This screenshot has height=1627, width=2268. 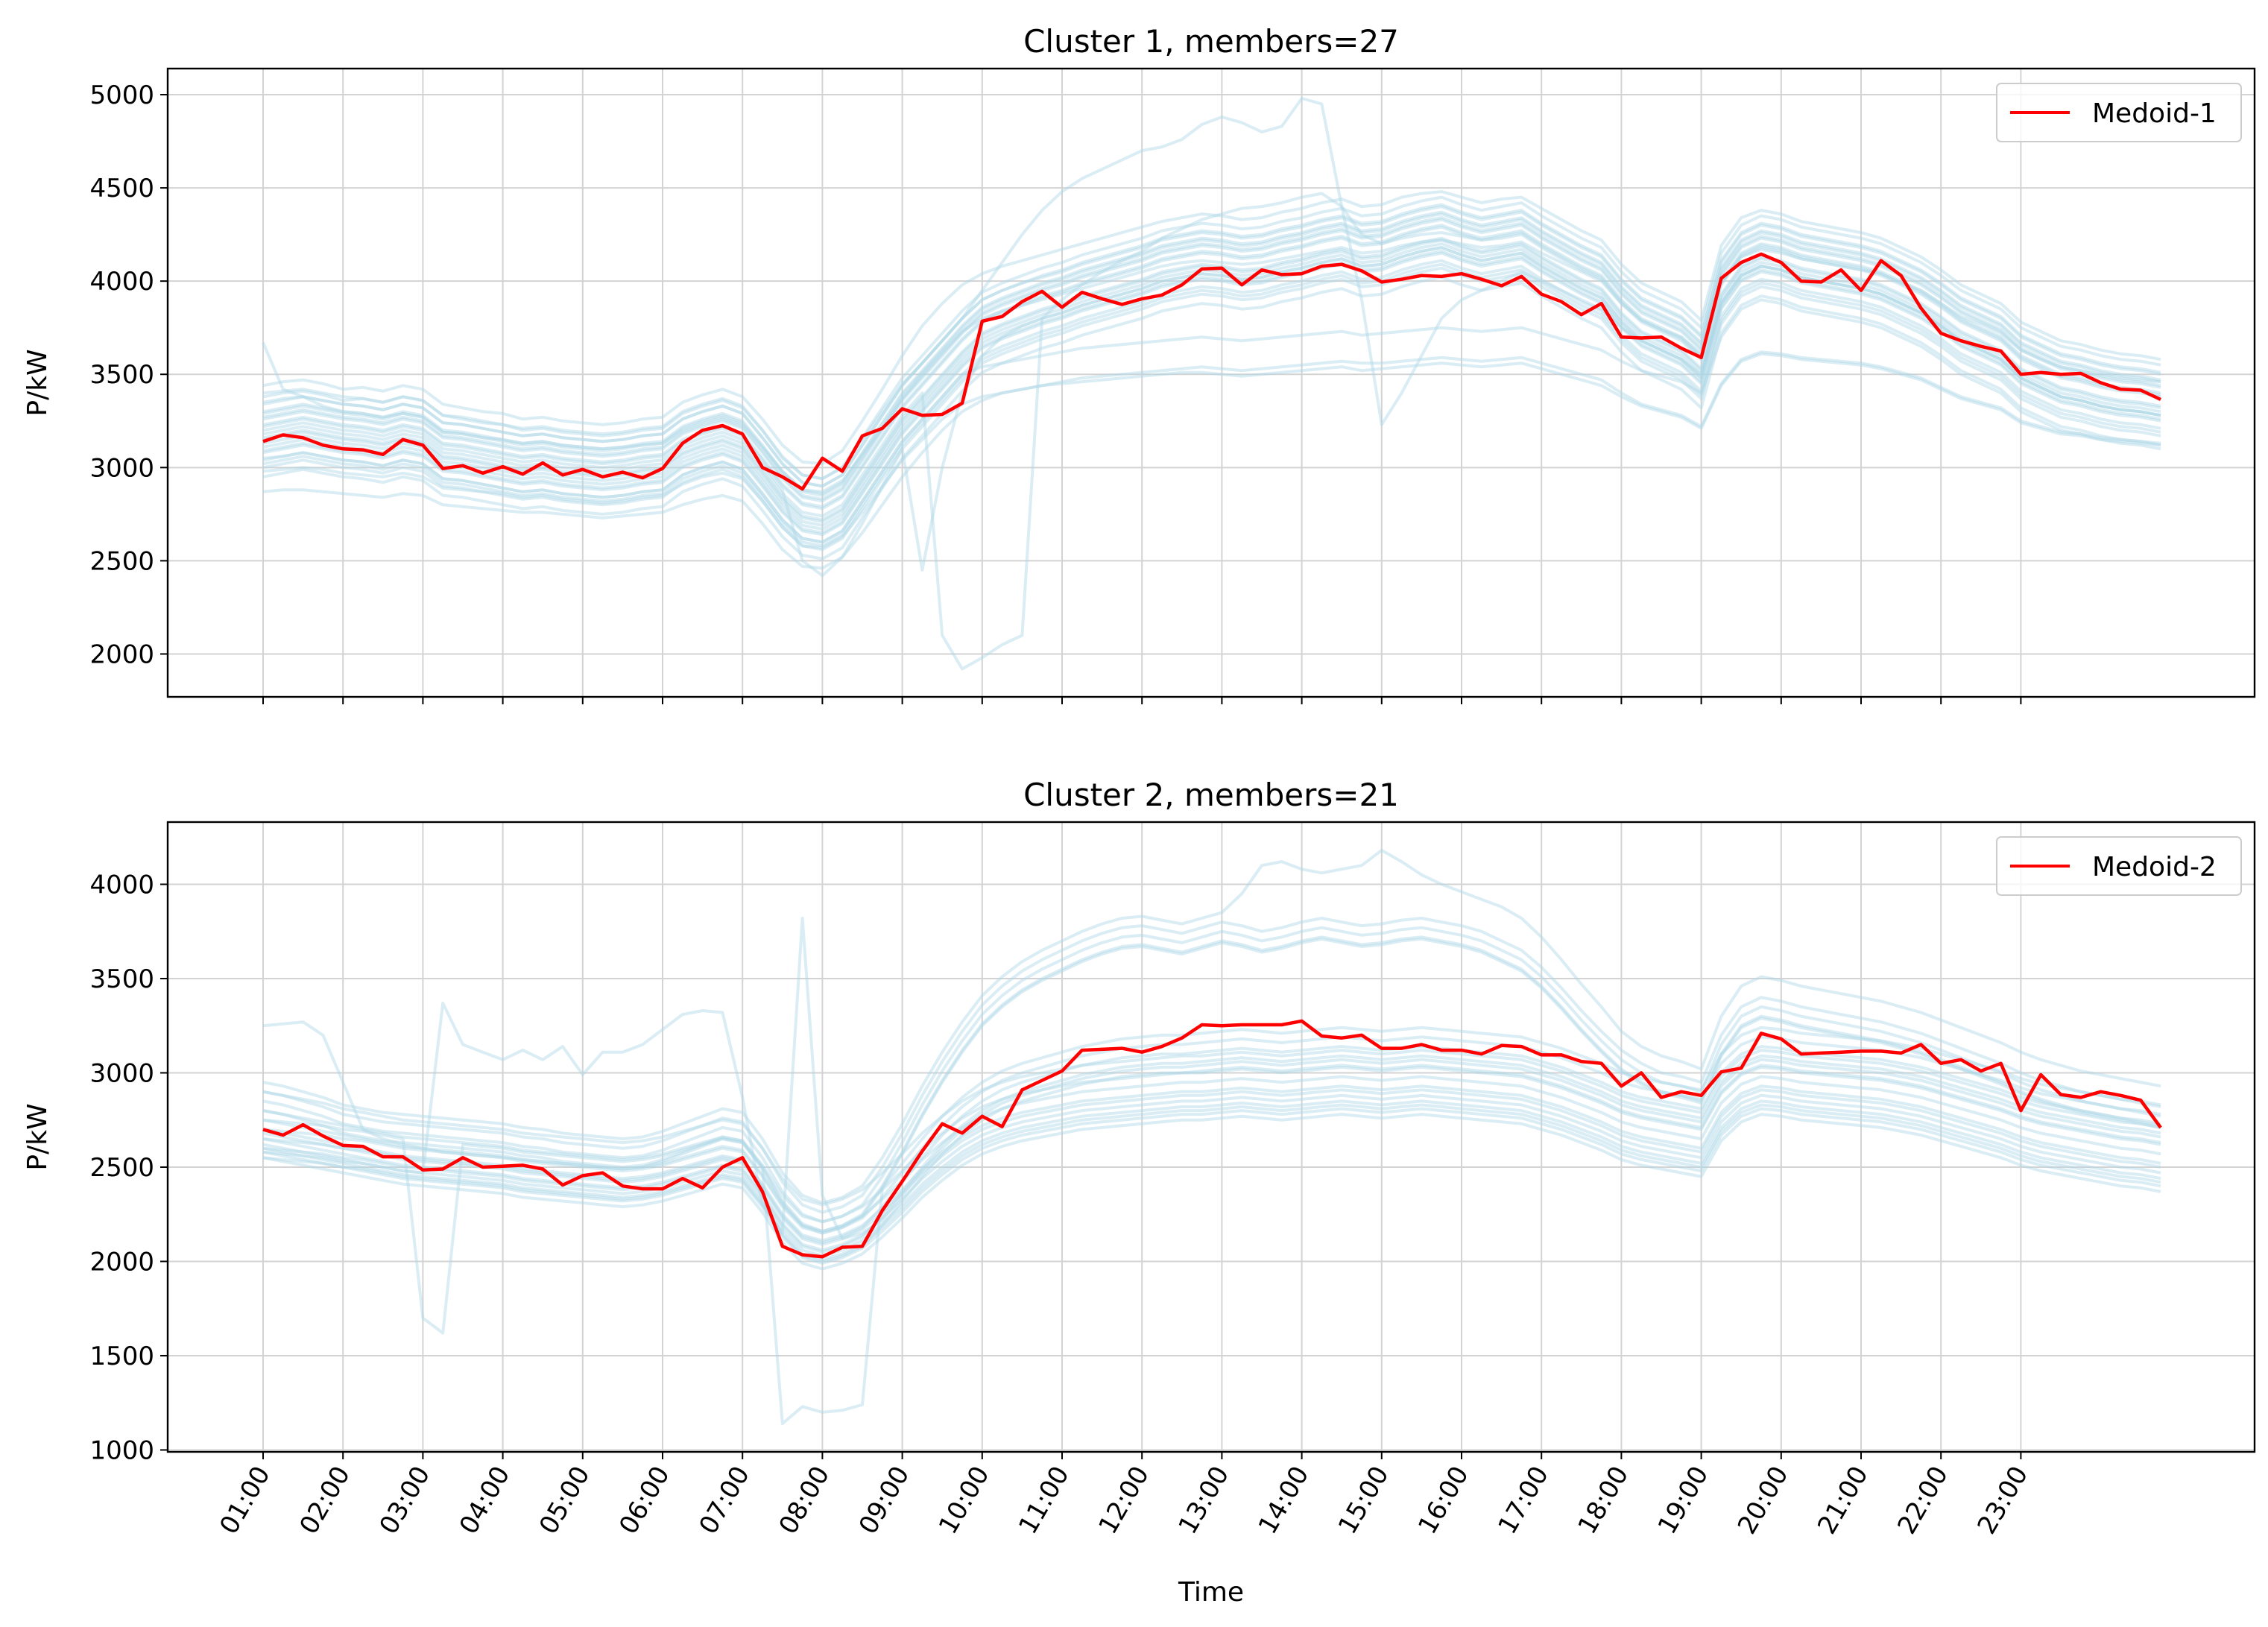 I want to click on cluster-1-ylabel: P/kW, so click(x=37, y=382).